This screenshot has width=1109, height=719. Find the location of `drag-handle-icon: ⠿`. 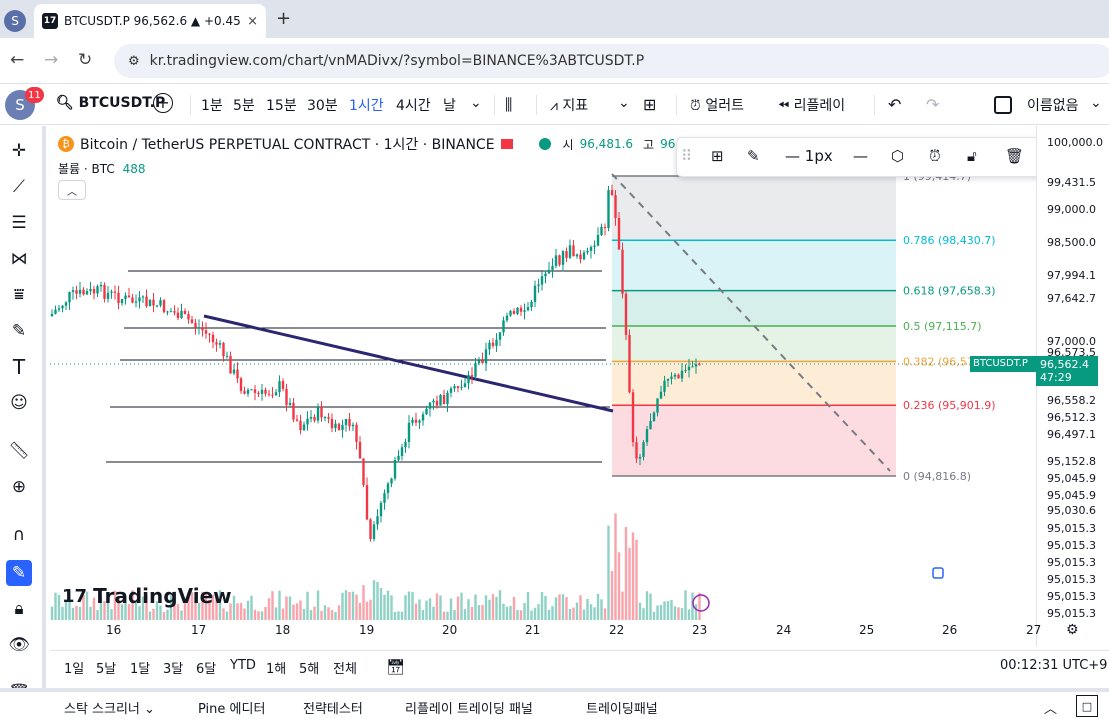

drag-handle-icon: ⠿ is located at coordinates (686, 156).